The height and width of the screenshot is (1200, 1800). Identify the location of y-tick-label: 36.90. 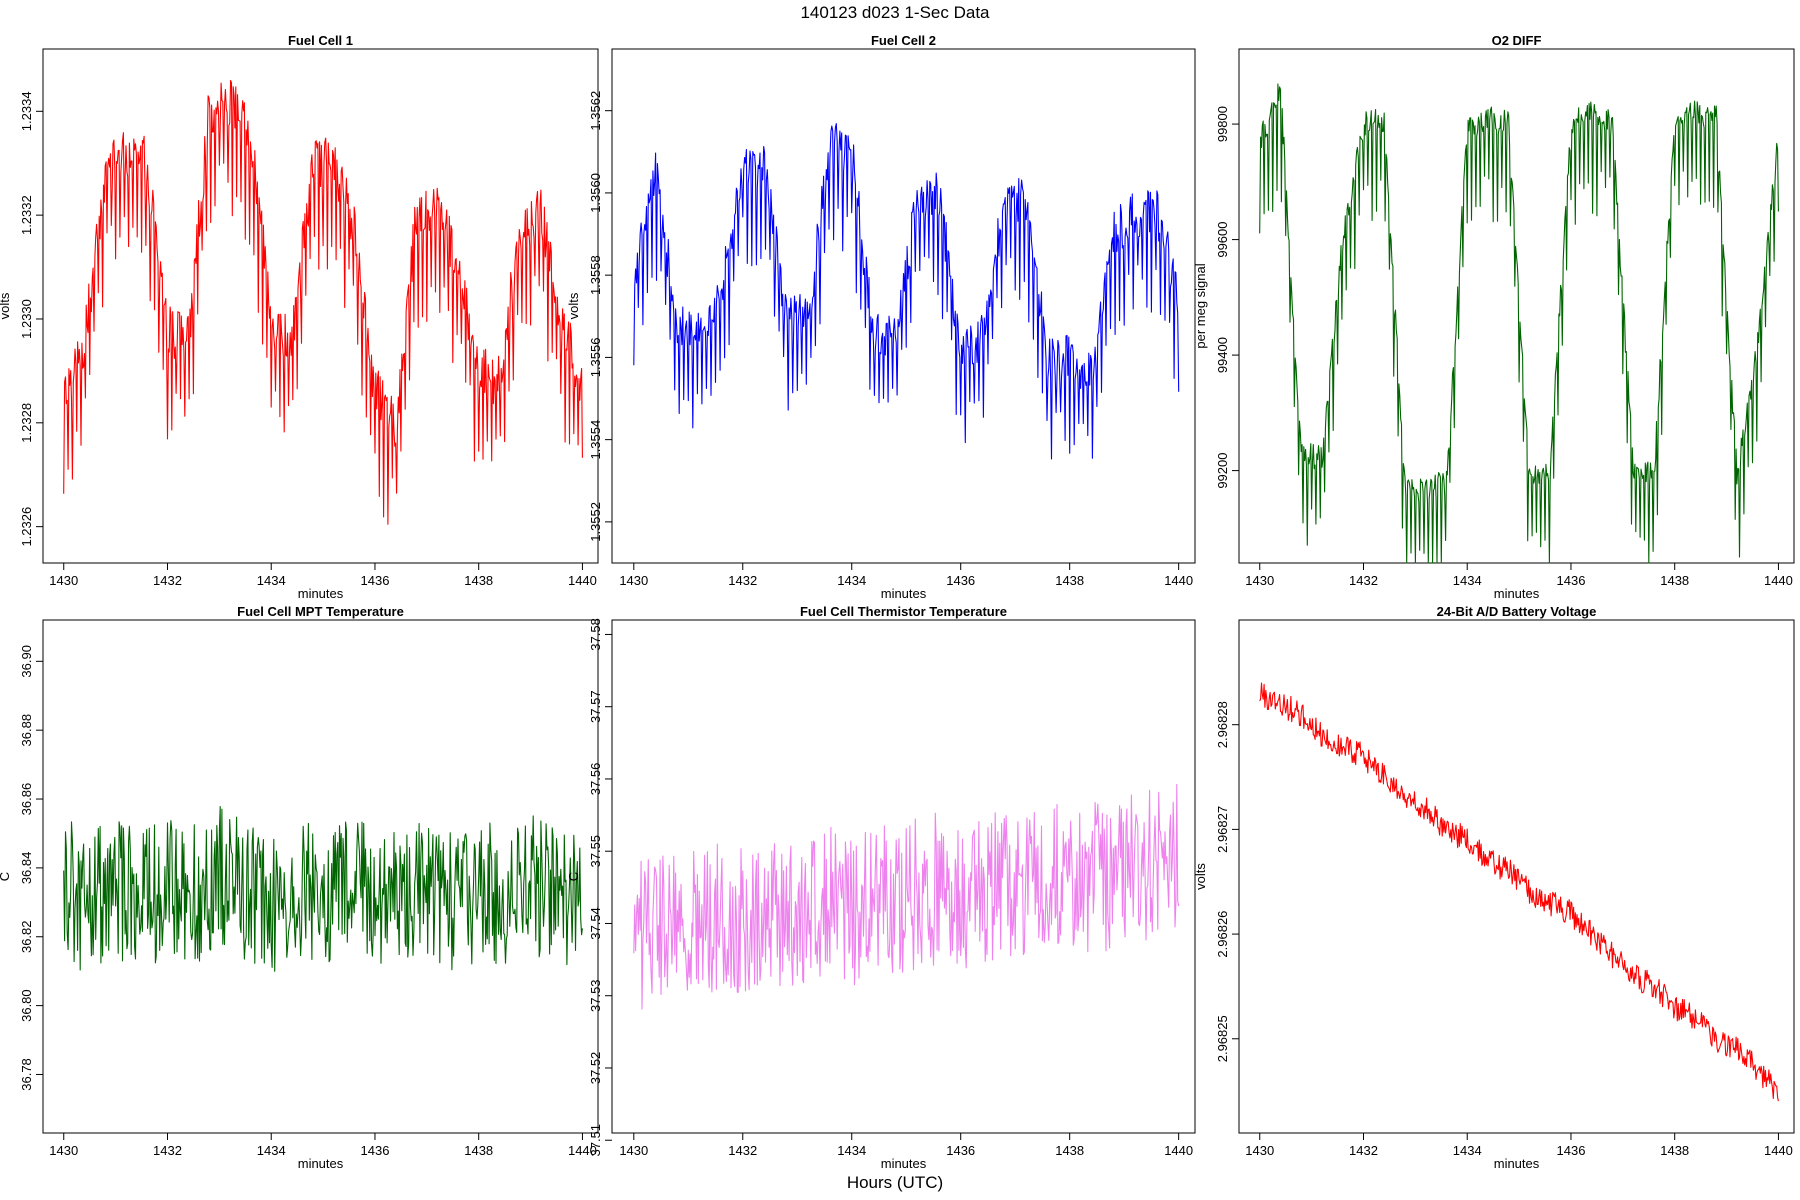
(26, 661).